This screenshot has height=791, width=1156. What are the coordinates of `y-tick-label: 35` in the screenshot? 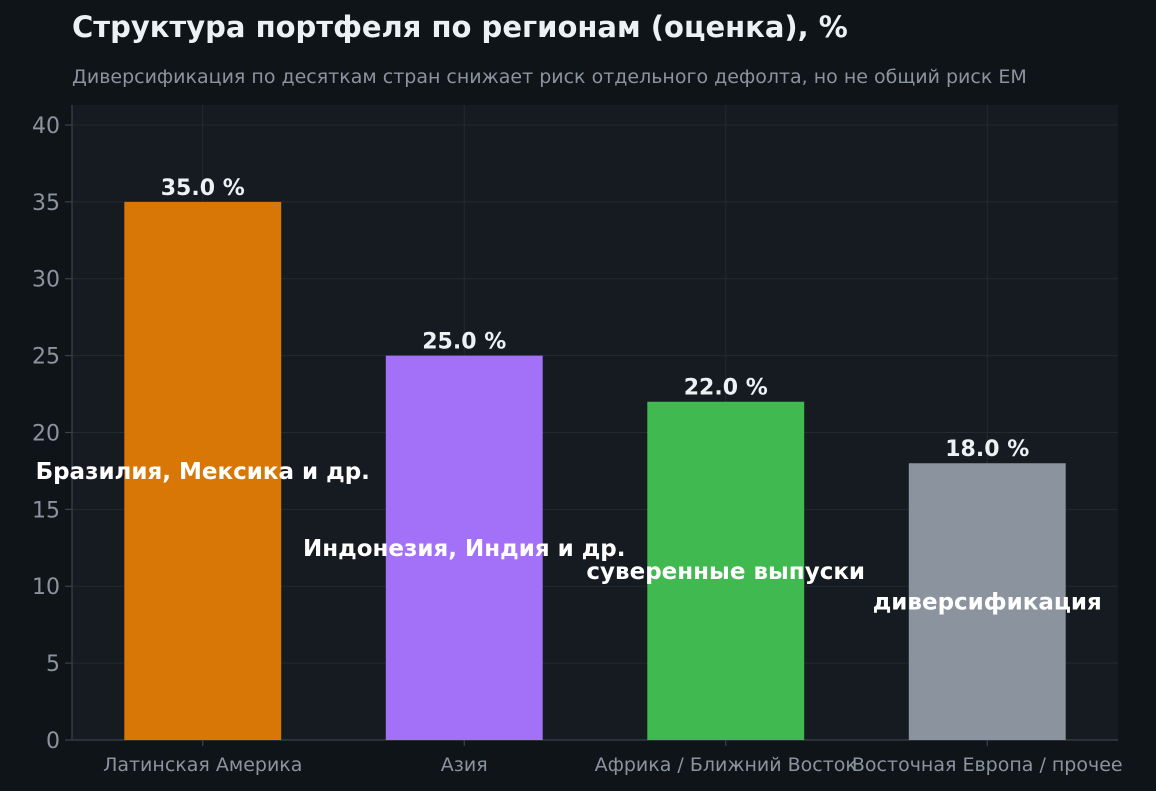 It's located at (46, 203).